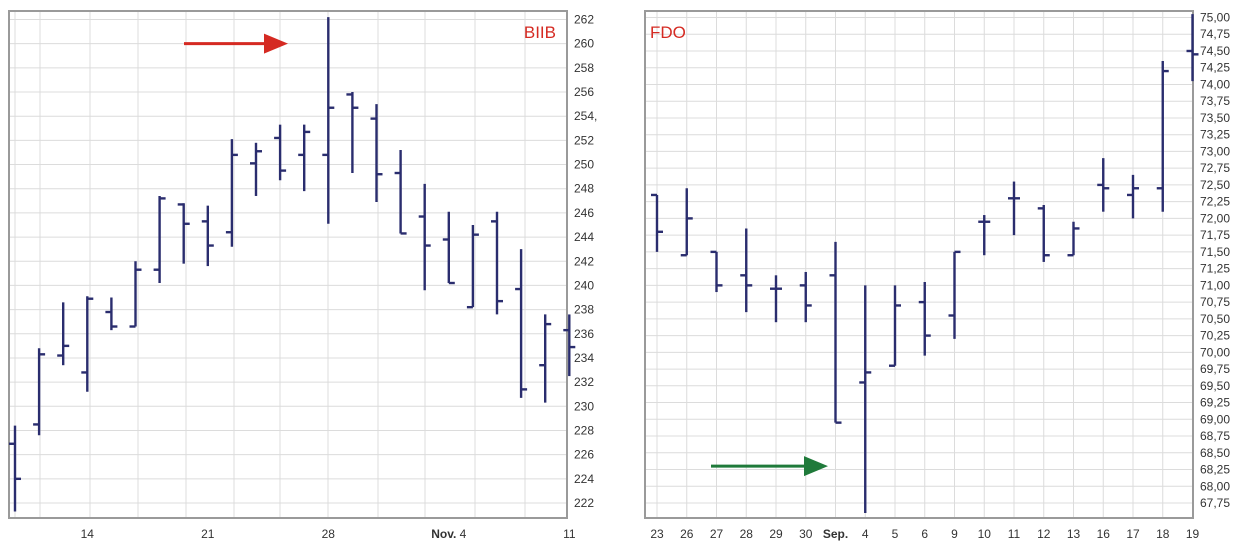  What do you see at coordinates (569, 534) in the screenshot?
I see `biib-xtick-label: 11` at bounding box center [569, 534].